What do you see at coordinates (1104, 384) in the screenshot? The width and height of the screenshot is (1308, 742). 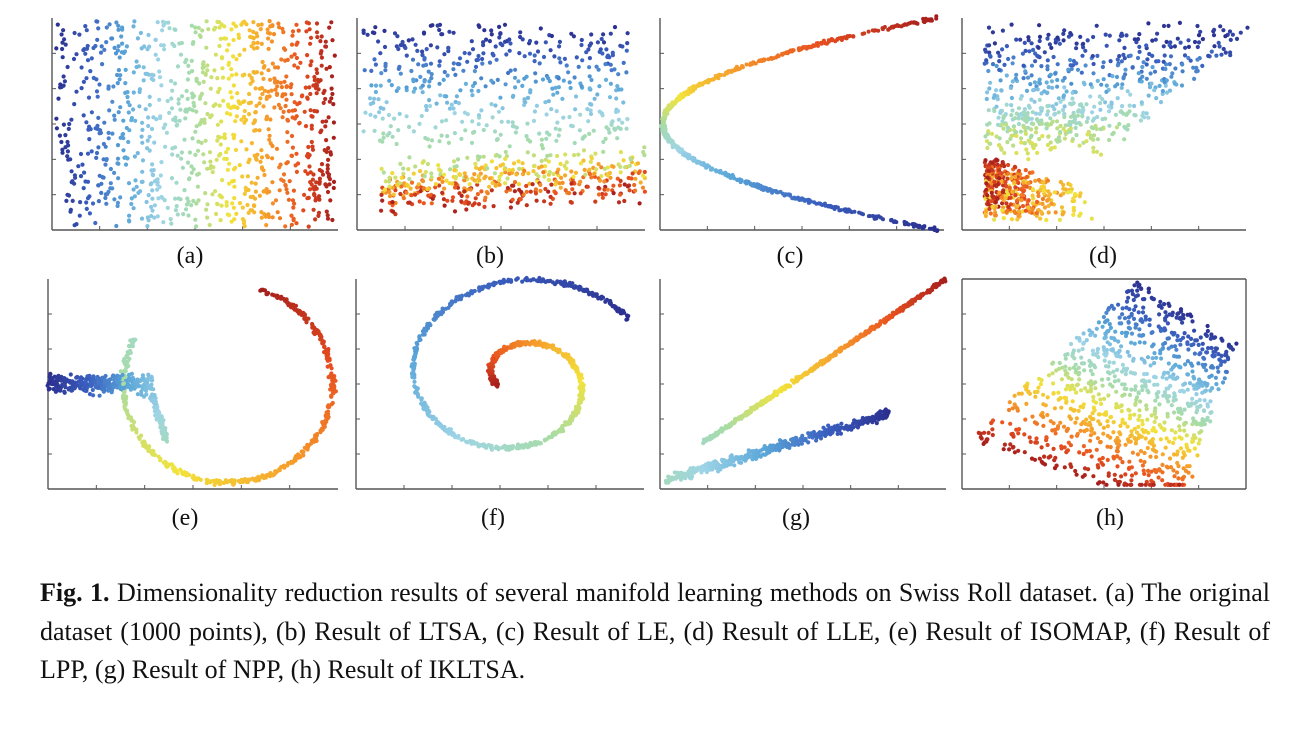 I see `scatter-panel-h` at bounding box center [1104, 384].